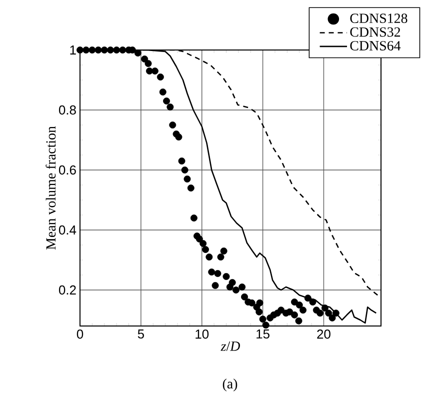 The width and height of the screenshot is (421, 407). What do you see at coordinates (230, 385) in the screenshot?
I see `text: (a)` at bounding box center [230, 385].